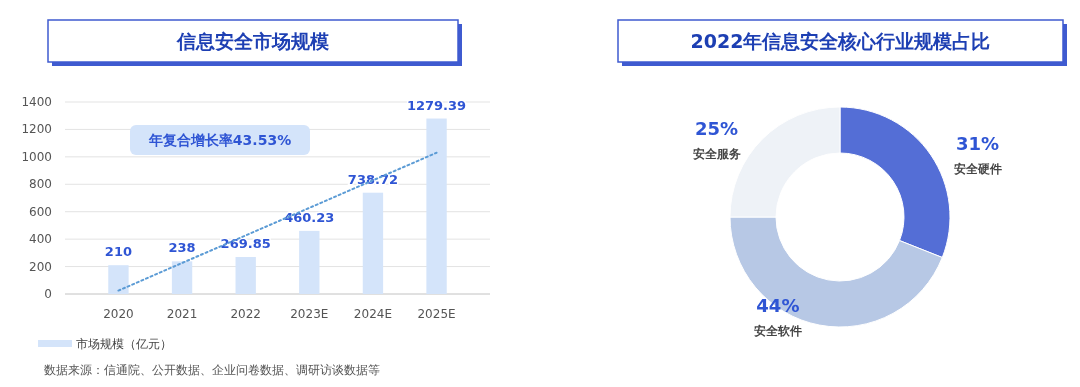  I want to click on y-tick-label: 1000, so click(36, 156).